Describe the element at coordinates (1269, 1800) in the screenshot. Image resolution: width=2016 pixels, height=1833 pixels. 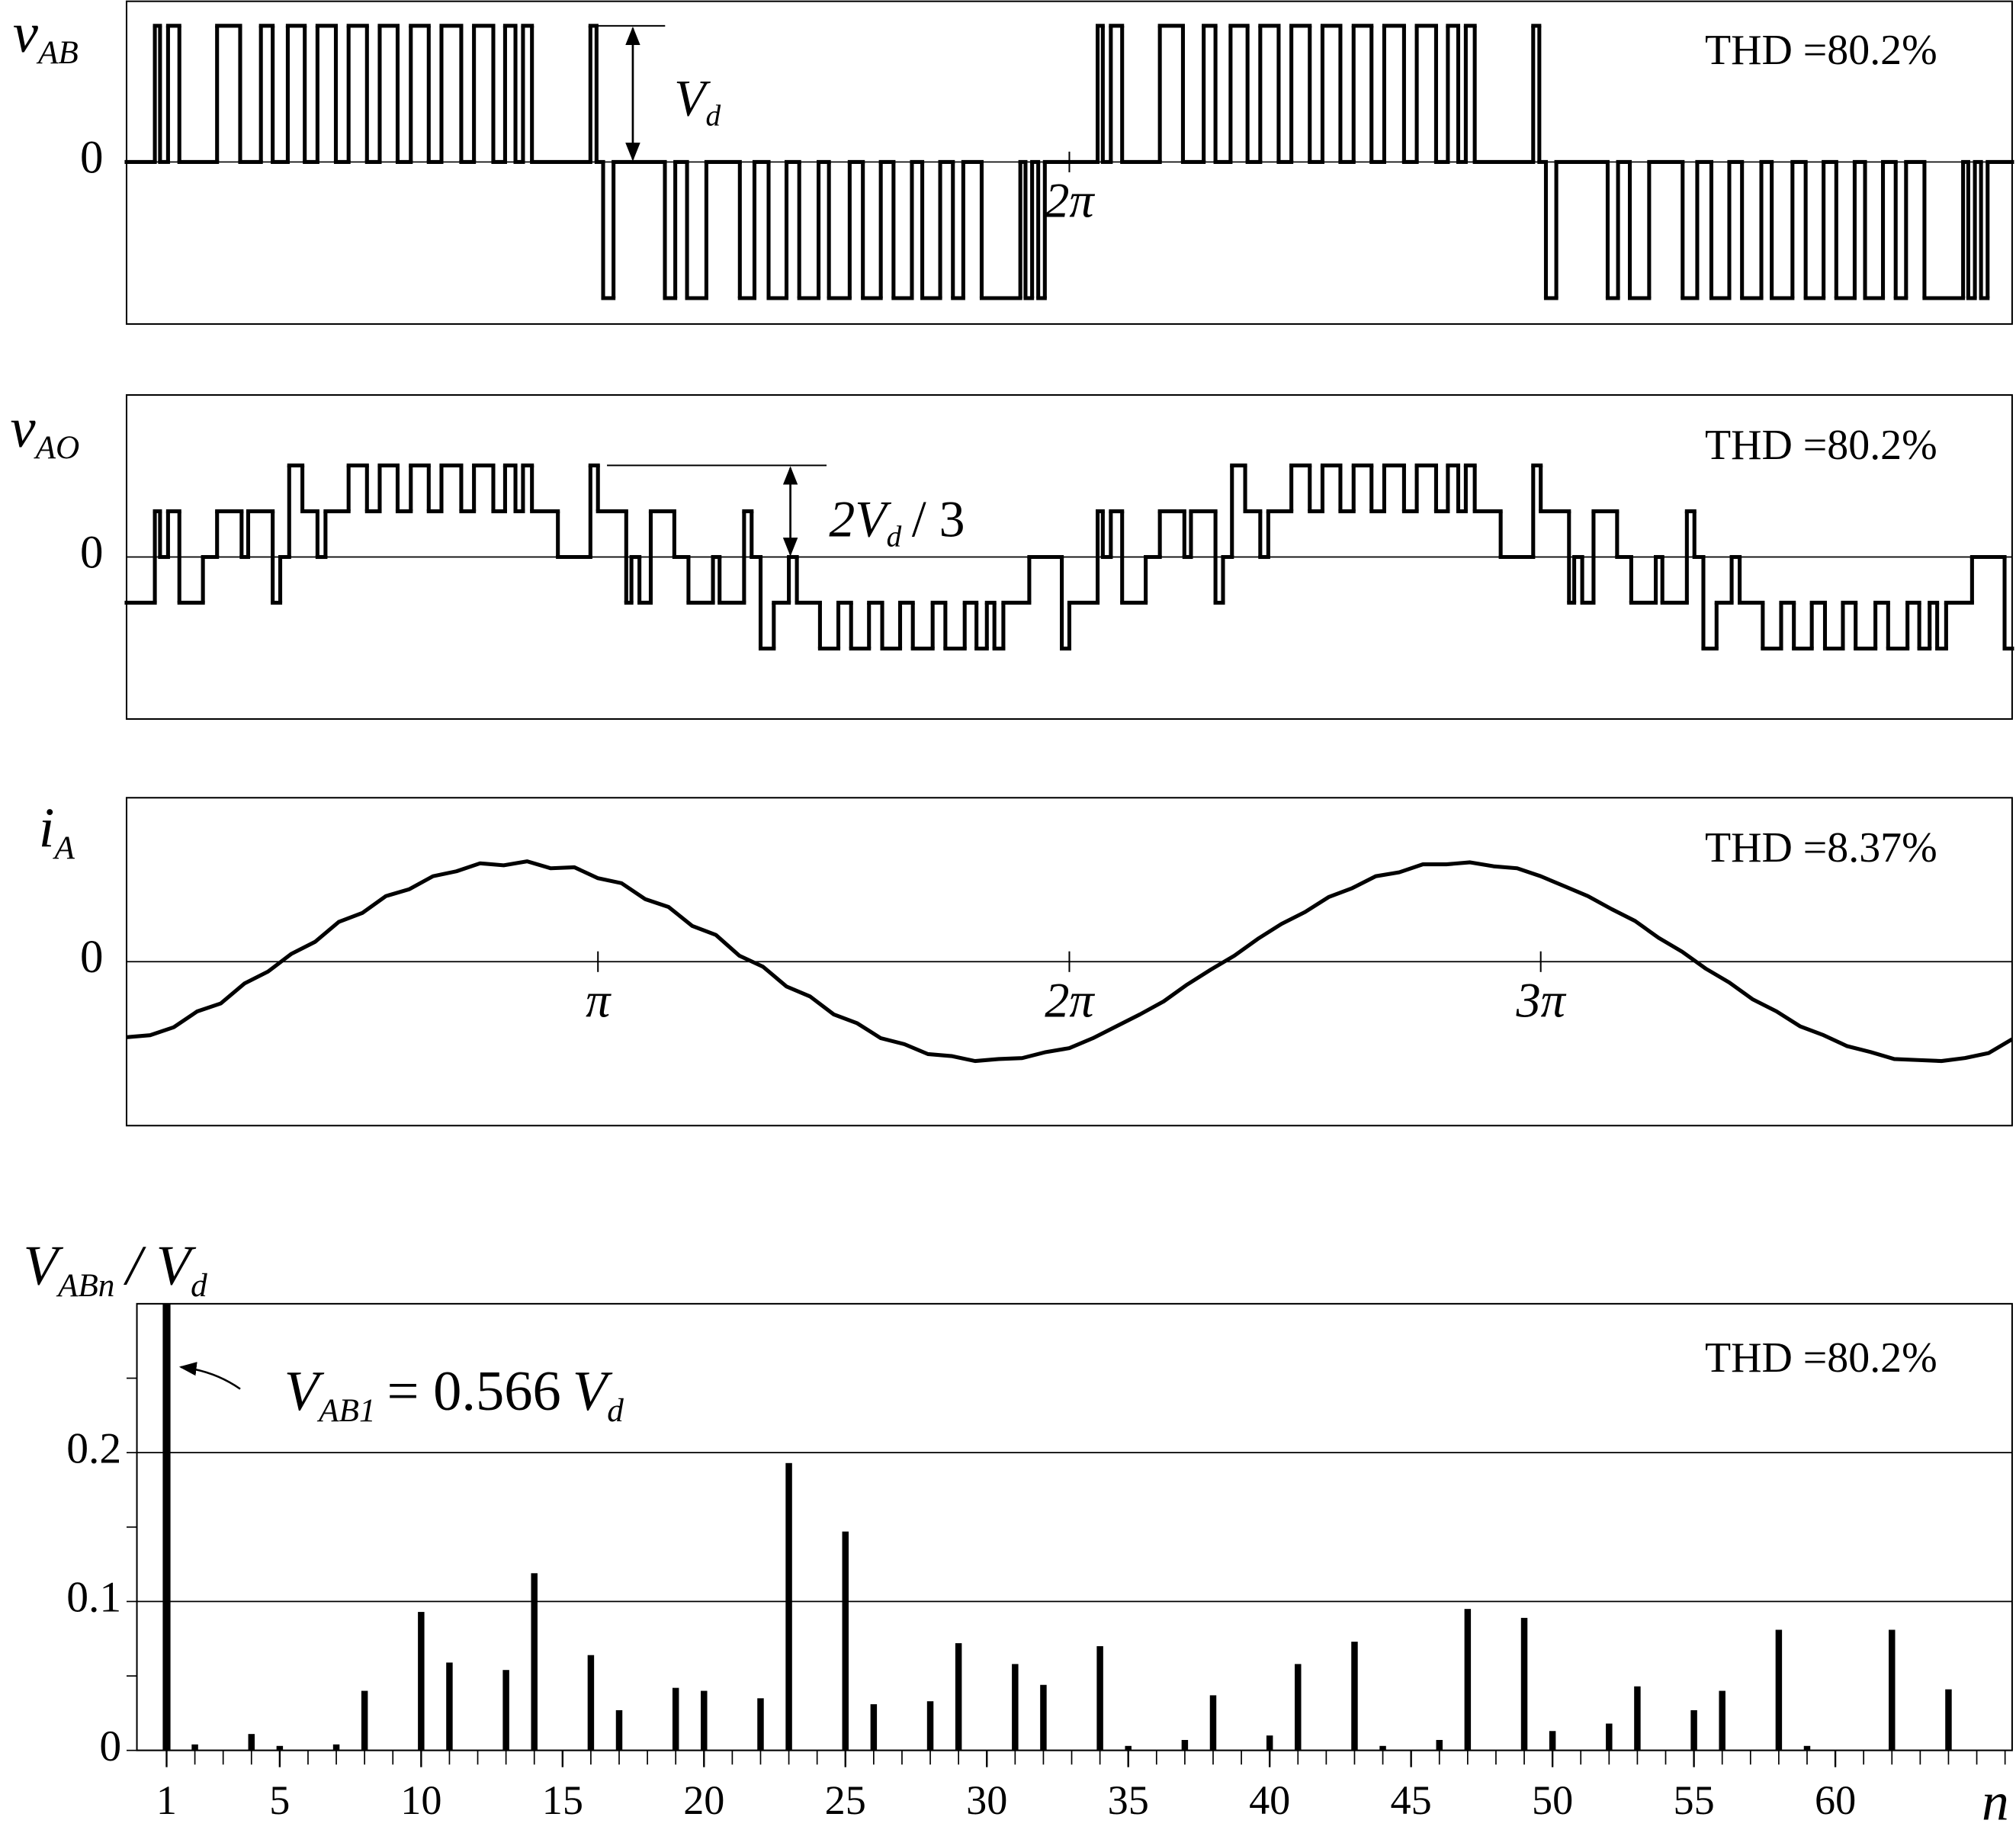
I see `x-tick-label: 40` at that location.